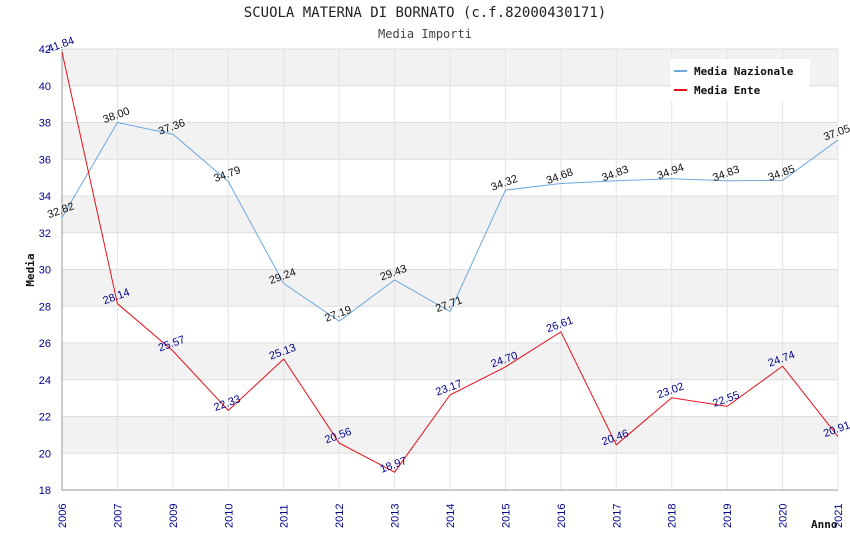 The width and height of the screenshot is (850, 550). Describe the element at coordinates (451, 516) in the screenshot. I see `x-tick-label: 2014` at that location.